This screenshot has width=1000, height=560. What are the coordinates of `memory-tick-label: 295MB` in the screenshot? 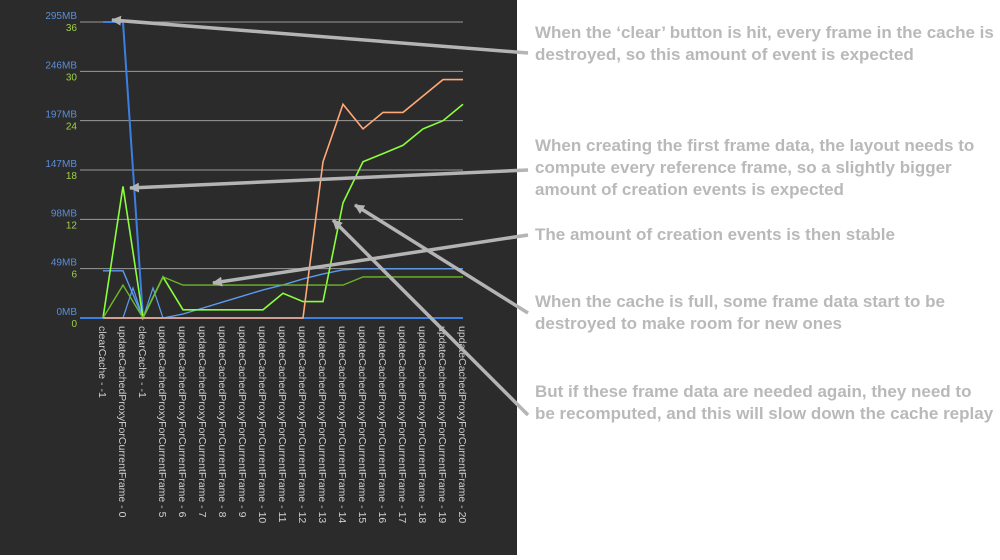 It's located at (61, 16).